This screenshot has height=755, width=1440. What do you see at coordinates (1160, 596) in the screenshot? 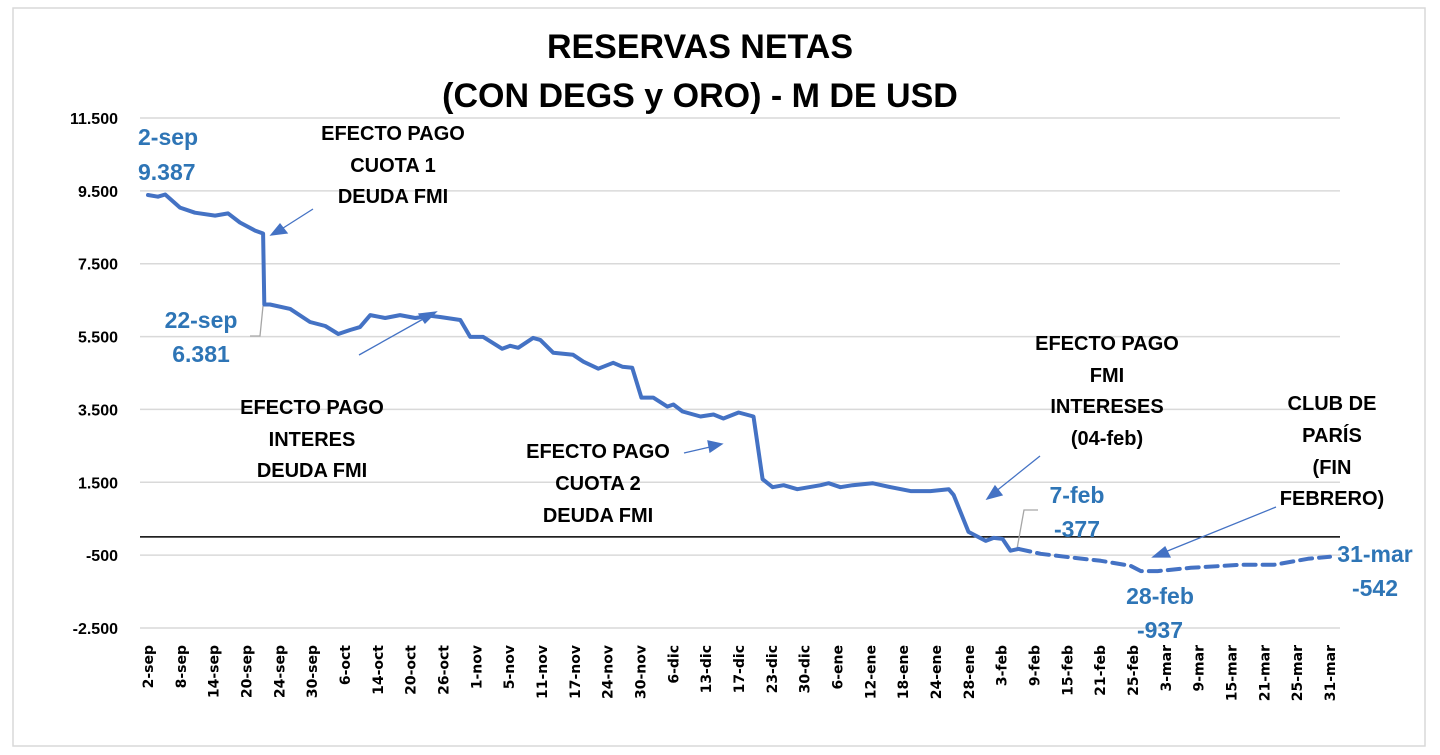
I see `data-label-date: 28-feb` at bounding box center [1160, 596].